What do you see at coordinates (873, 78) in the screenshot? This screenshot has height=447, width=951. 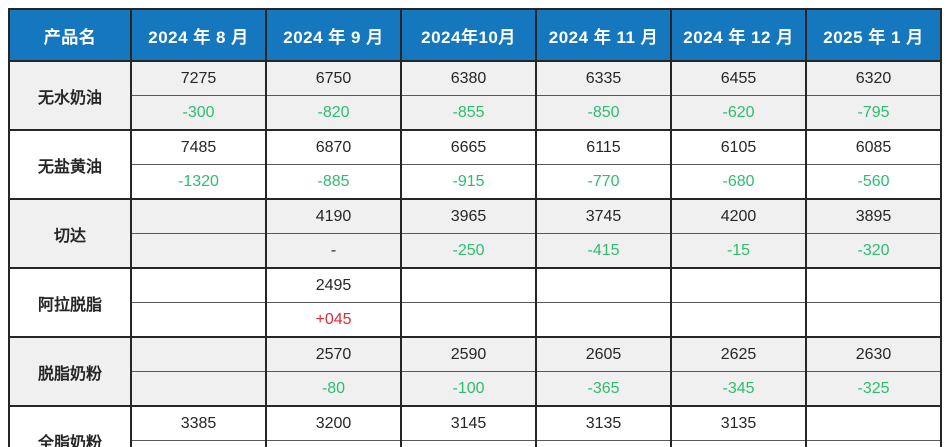 I see `price-cell: 6320` at bounding box center [873, 78].